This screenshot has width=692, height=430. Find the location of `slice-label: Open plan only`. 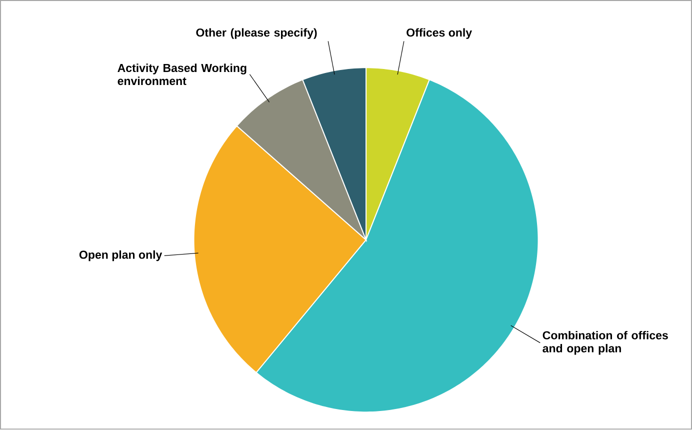

slice-label: Open plan only is located at coordinates (120, 256).